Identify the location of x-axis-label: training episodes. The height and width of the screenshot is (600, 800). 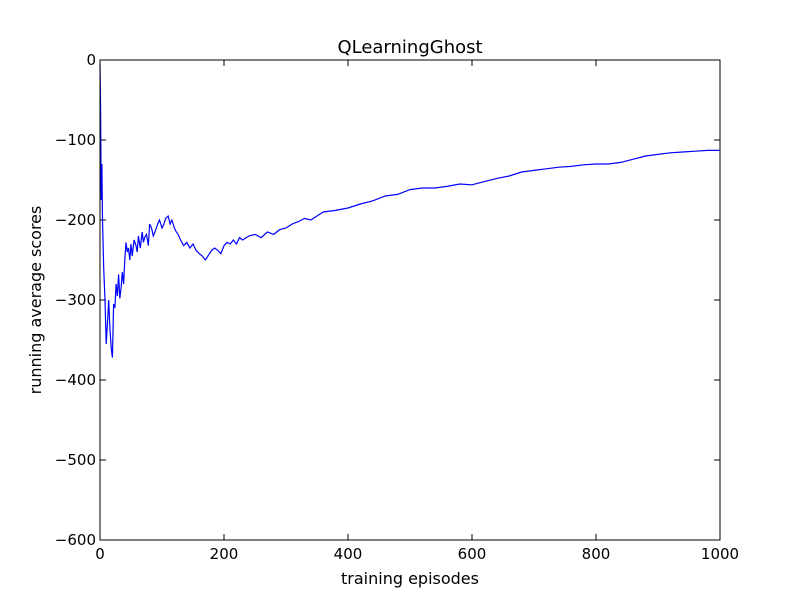
(410, 578).